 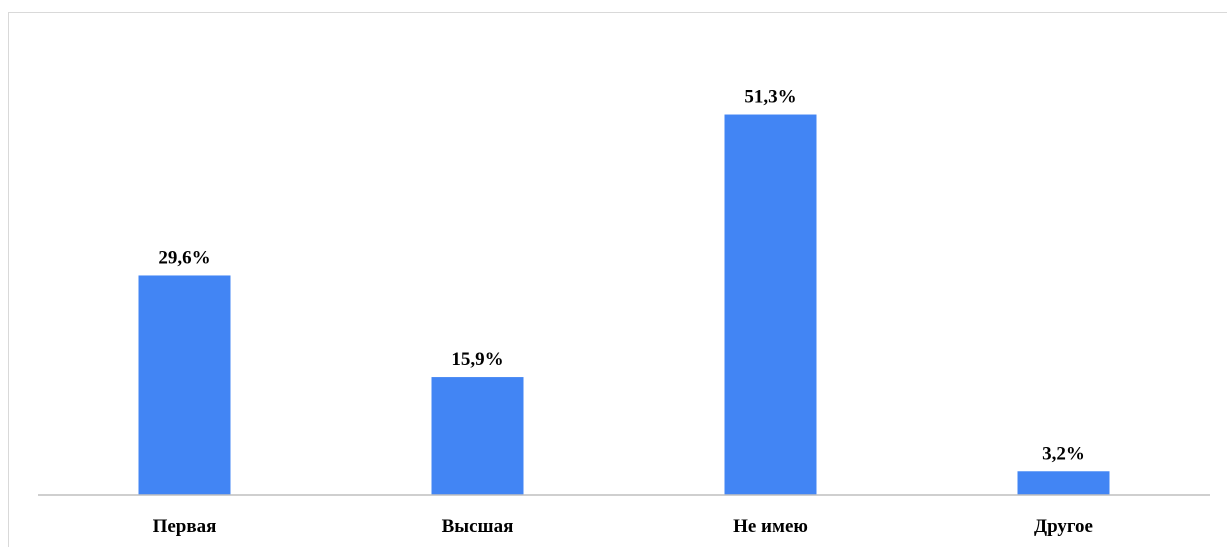 I want to click on category-label-1: Первая, so click(x=185, y=526).